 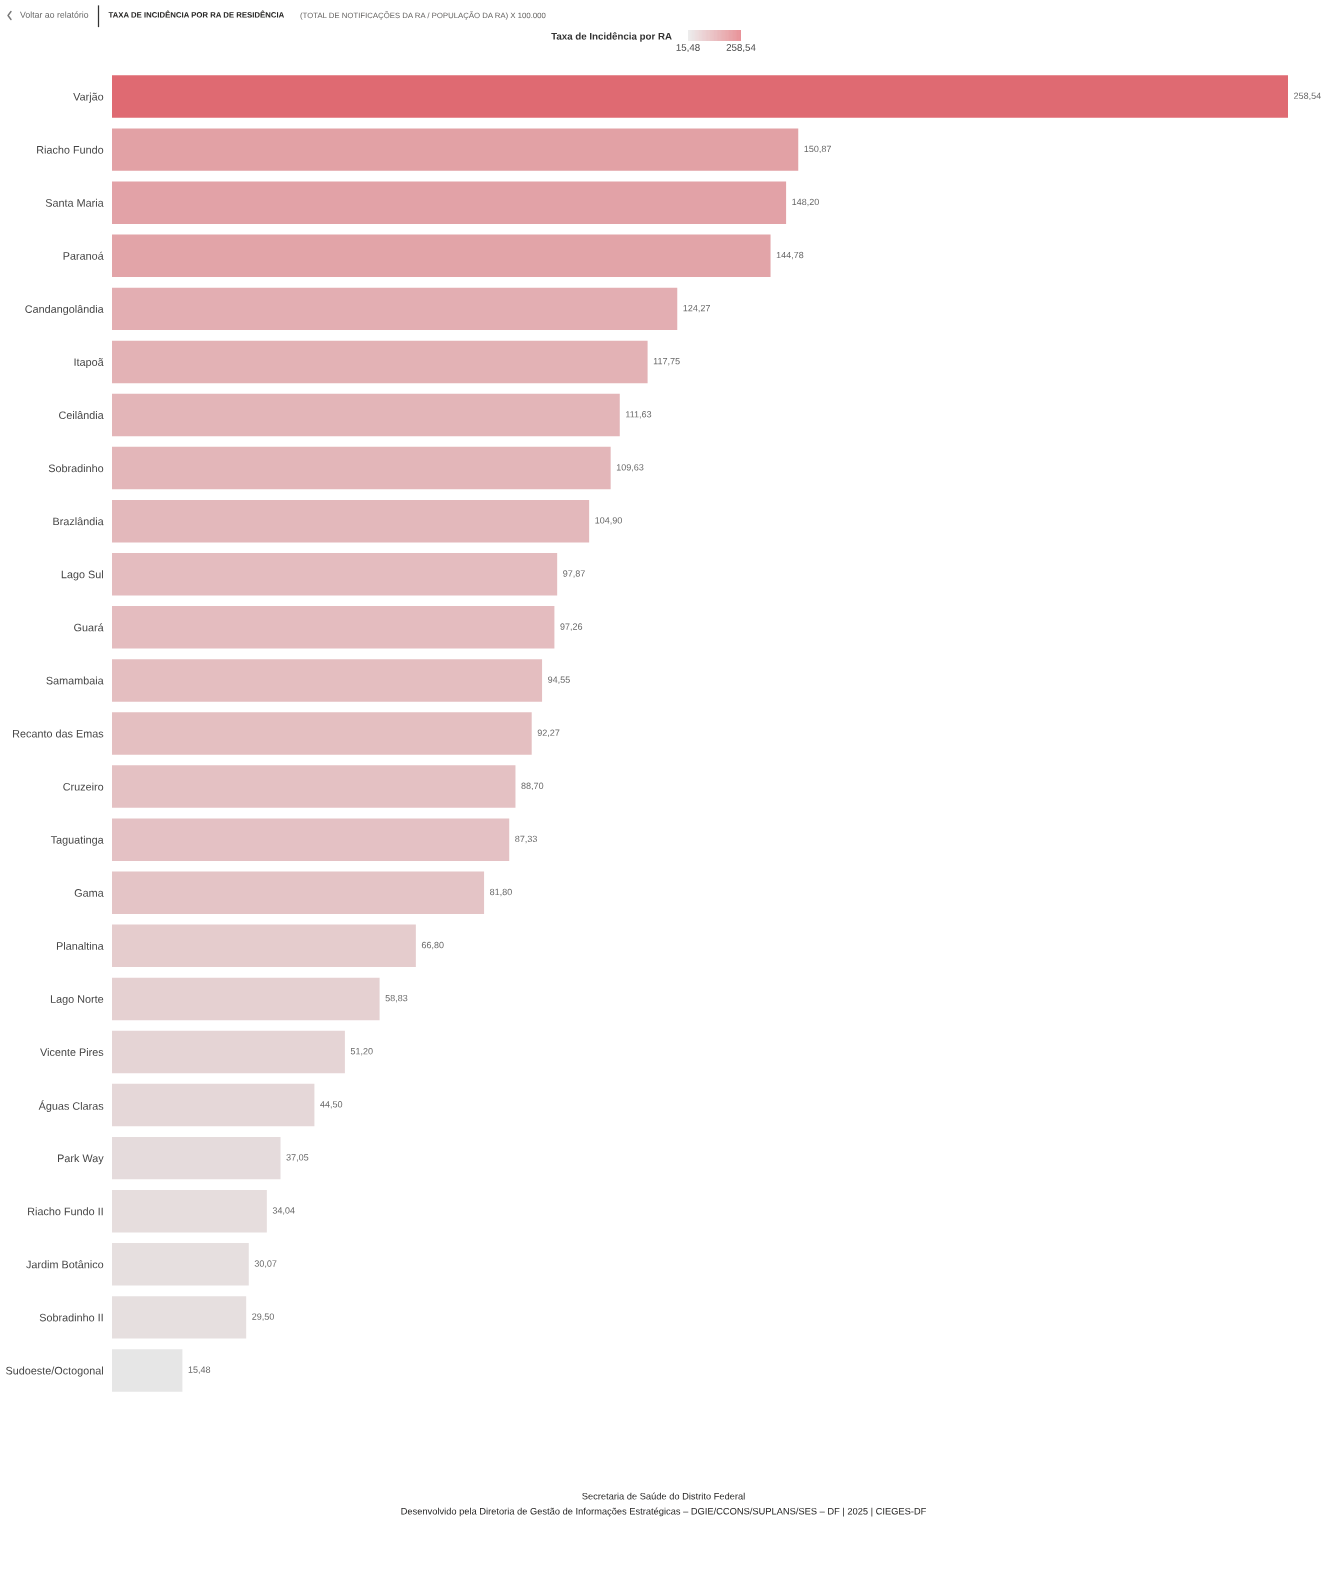 I want to click on y-tick-label: Paranoá, so click(x=83, y=255).